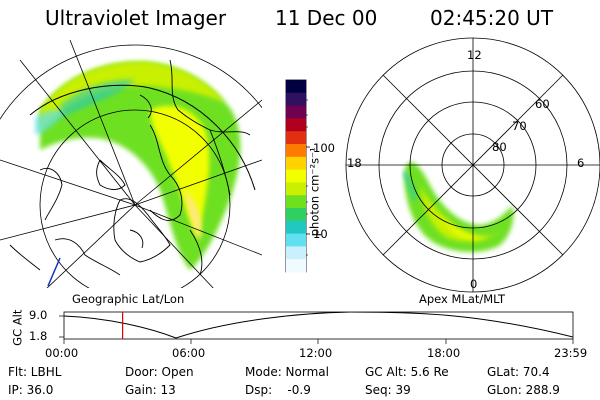 Image resolution: width=600 pixels, height=400 pixels. Describe the element at coordinates (38, 336) in the screenshot. I see `altitude-tick-1-8: 1.8` at that location.